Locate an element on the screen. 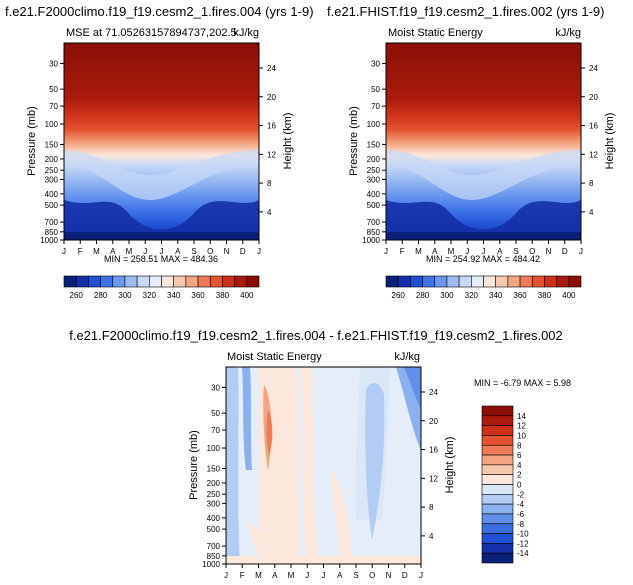 The image size is (633, 585). colorbar-label: 300 is located at coordinates (125, 295).